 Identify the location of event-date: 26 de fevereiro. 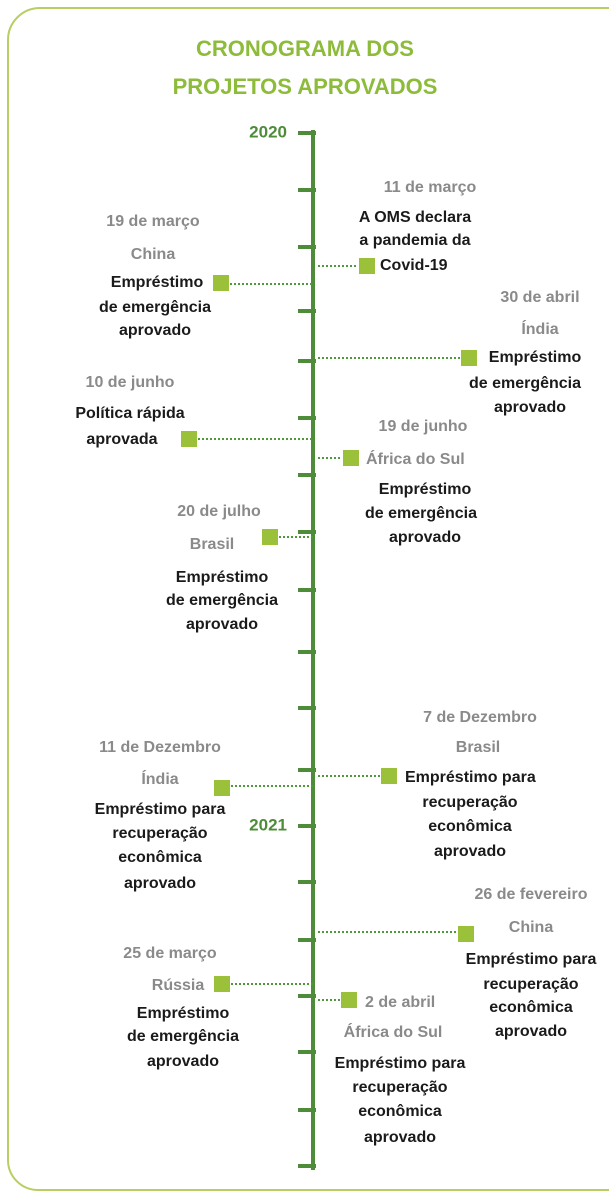
(531, 894).